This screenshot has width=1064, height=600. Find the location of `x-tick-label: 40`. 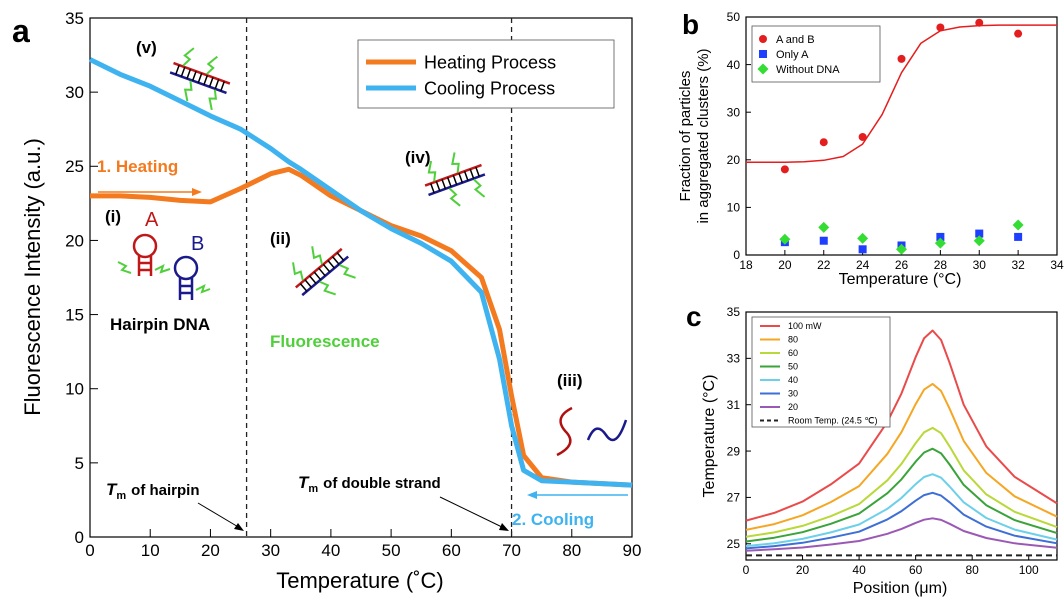

x-tick-label: 40 is located at coordinates (859, 570).